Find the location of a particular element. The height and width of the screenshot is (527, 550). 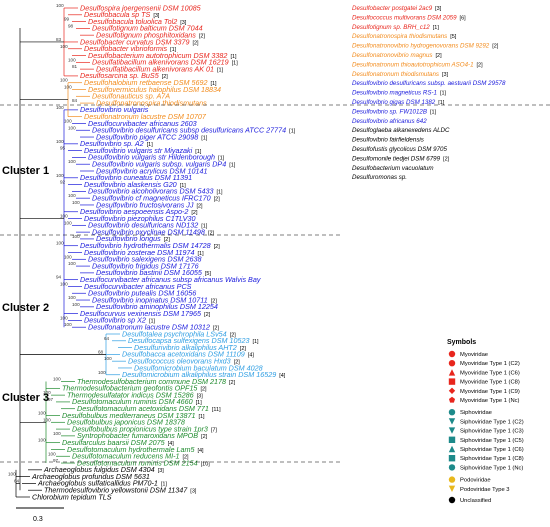

taxon-label: Desulfotomaculum ruminis DSM 2154 [10] is located at coordinates (143, 462).